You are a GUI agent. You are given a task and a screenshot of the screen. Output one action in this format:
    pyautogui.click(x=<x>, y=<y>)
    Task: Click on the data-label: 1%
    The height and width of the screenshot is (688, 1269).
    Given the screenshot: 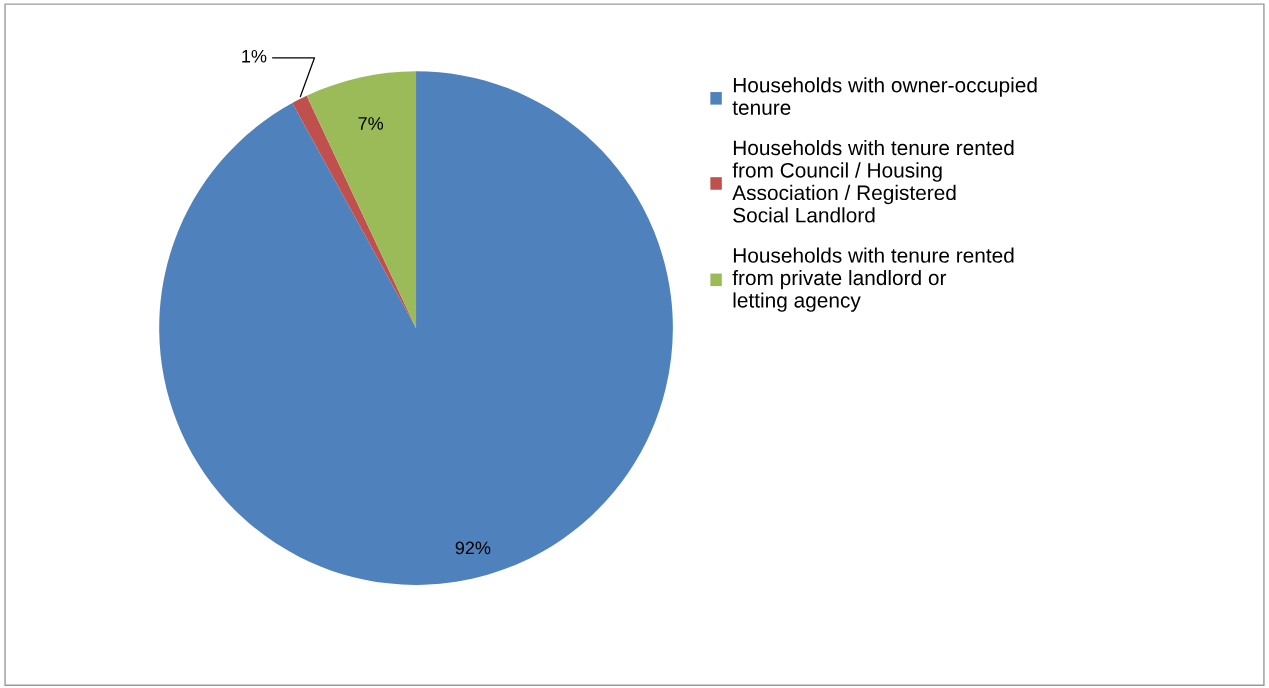 What is the action you would take?
    pyautogui.click(x=254, y=56)
    